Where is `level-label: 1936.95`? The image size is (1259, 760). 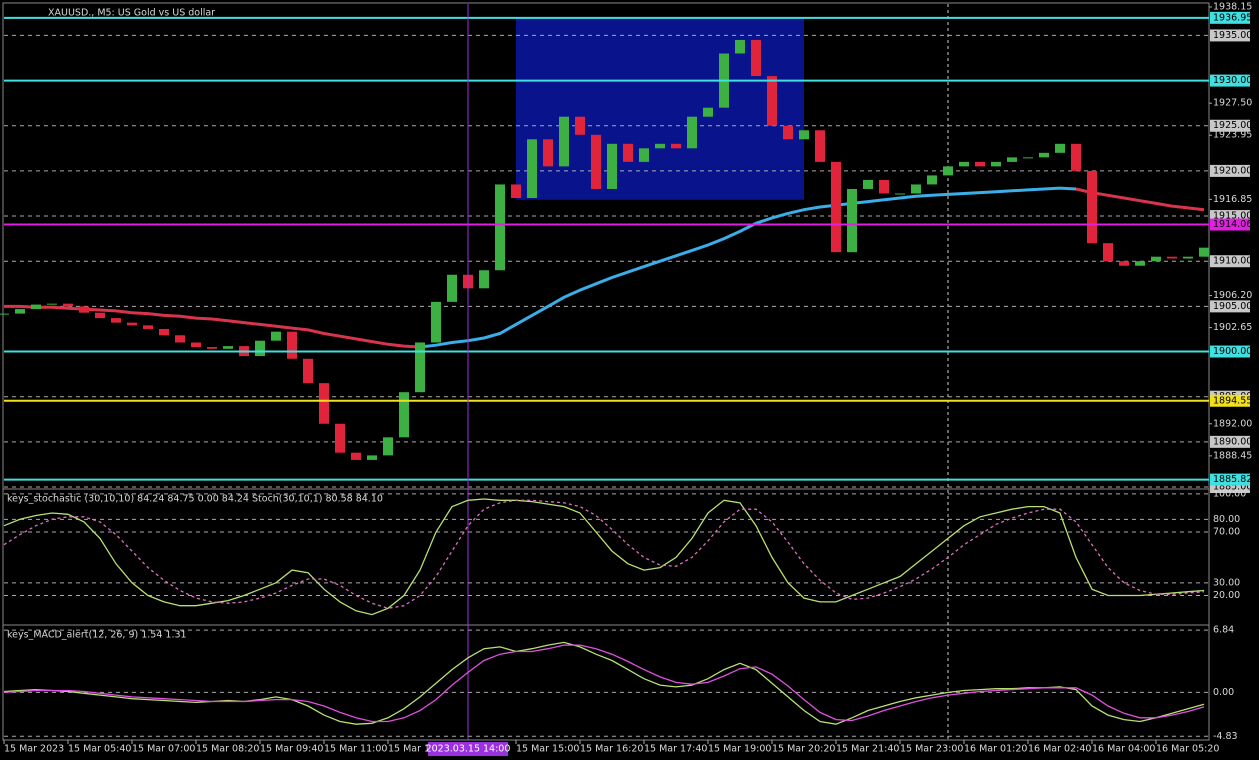
level-label: 1936.95 is located at coordinates (1232, 17).